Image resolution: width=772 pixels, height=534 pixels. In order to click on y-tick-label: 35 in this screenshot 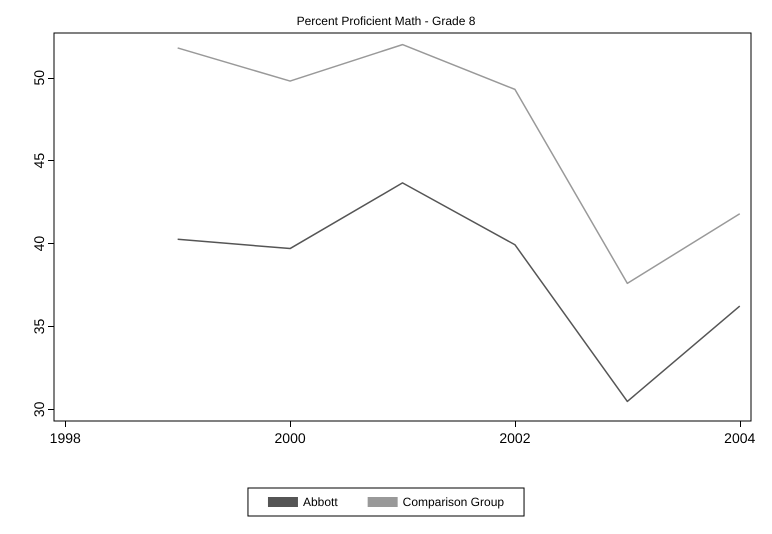, I will do `click(39, 326)`.